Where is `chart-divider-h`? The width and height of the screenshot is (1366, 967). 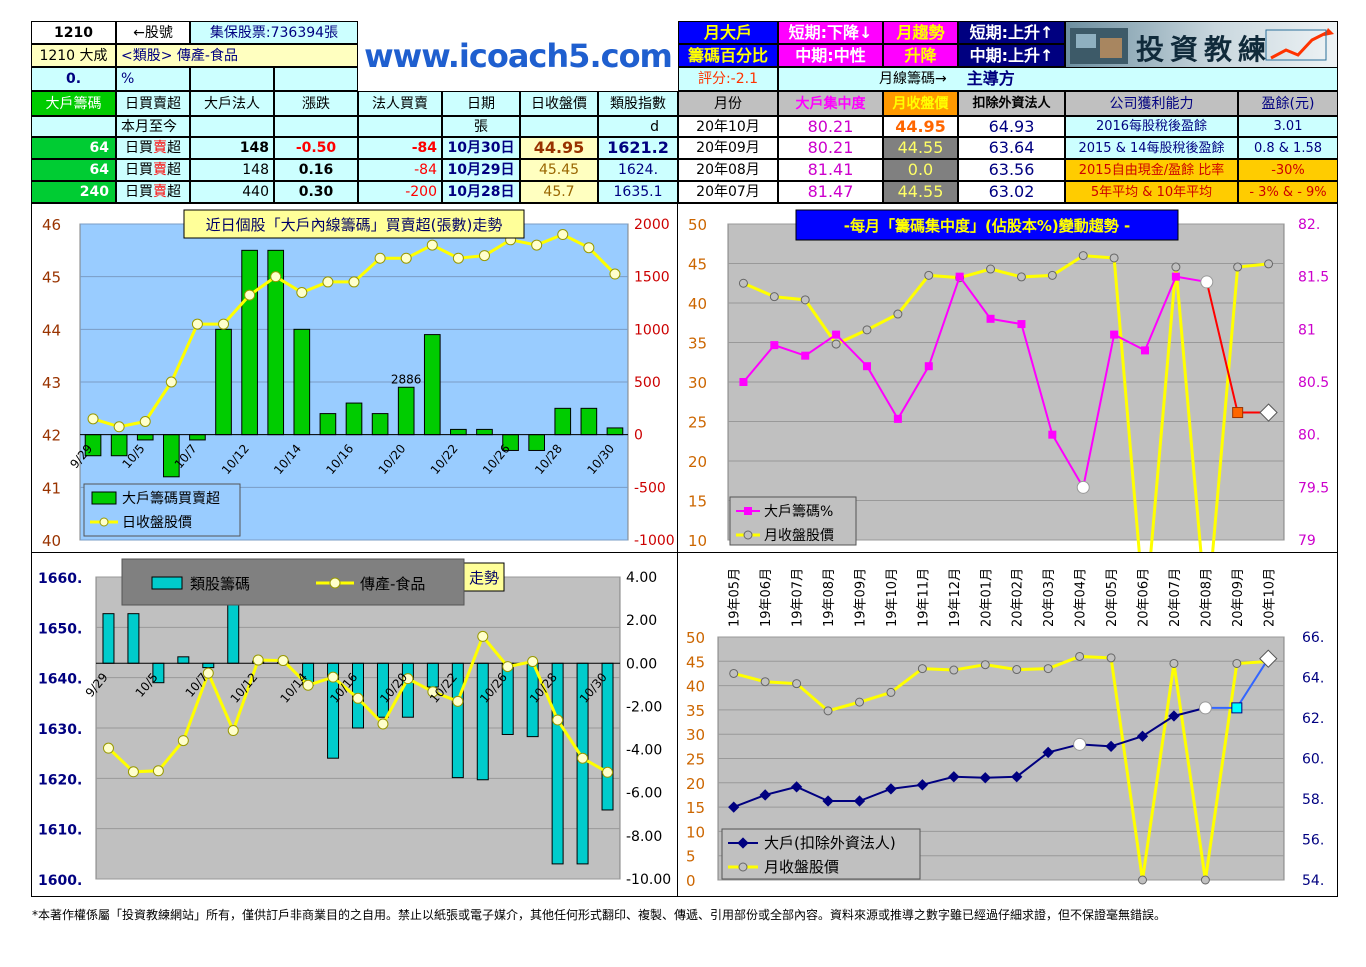 chart-divider-h is located at coordinates (684, 552).